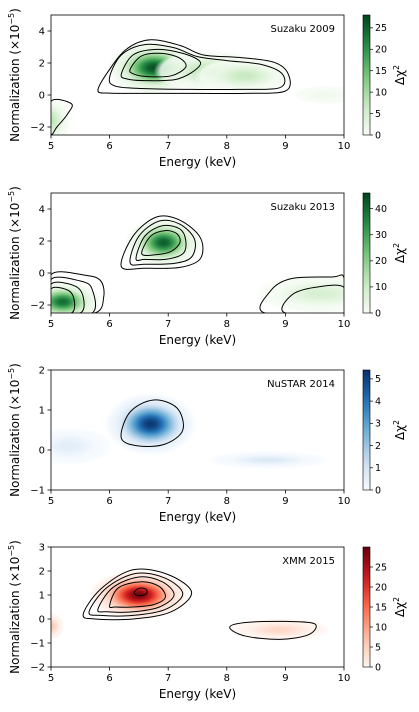  Describe the element at coordinates (378, 401) in the screenshot. I see `colorbar-tick-label: 4` at that location.